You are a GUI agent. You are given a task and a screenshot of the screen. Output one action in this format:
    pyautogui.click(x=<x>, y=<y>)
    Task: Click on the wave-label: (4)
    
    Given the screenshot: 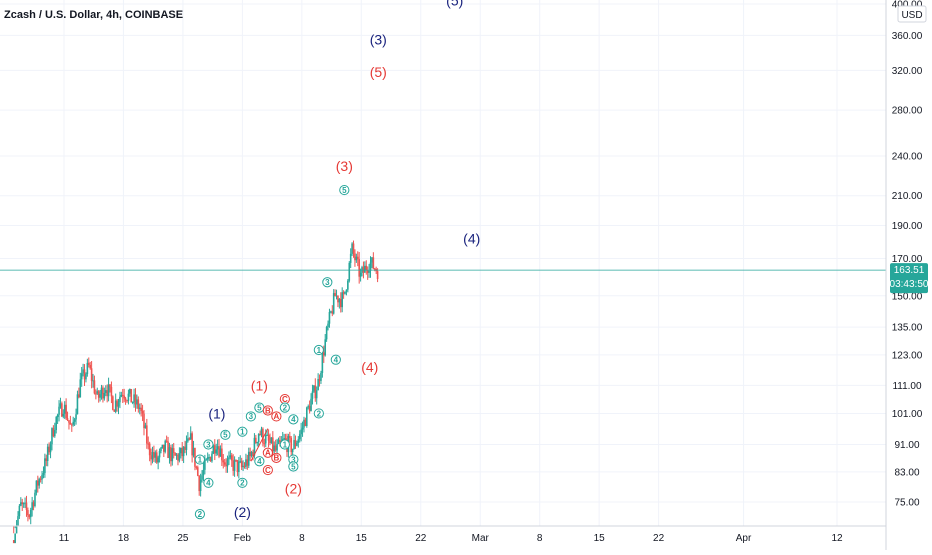 What is the action you would take?
    pyautogui.click(x=471, y=238)
    